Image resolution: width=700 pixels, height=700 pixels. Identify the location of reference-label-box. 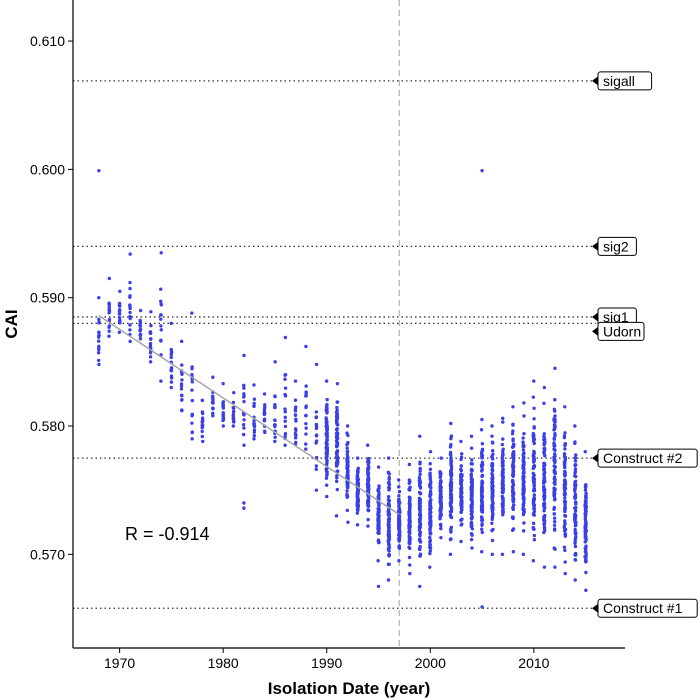
(647, 608).